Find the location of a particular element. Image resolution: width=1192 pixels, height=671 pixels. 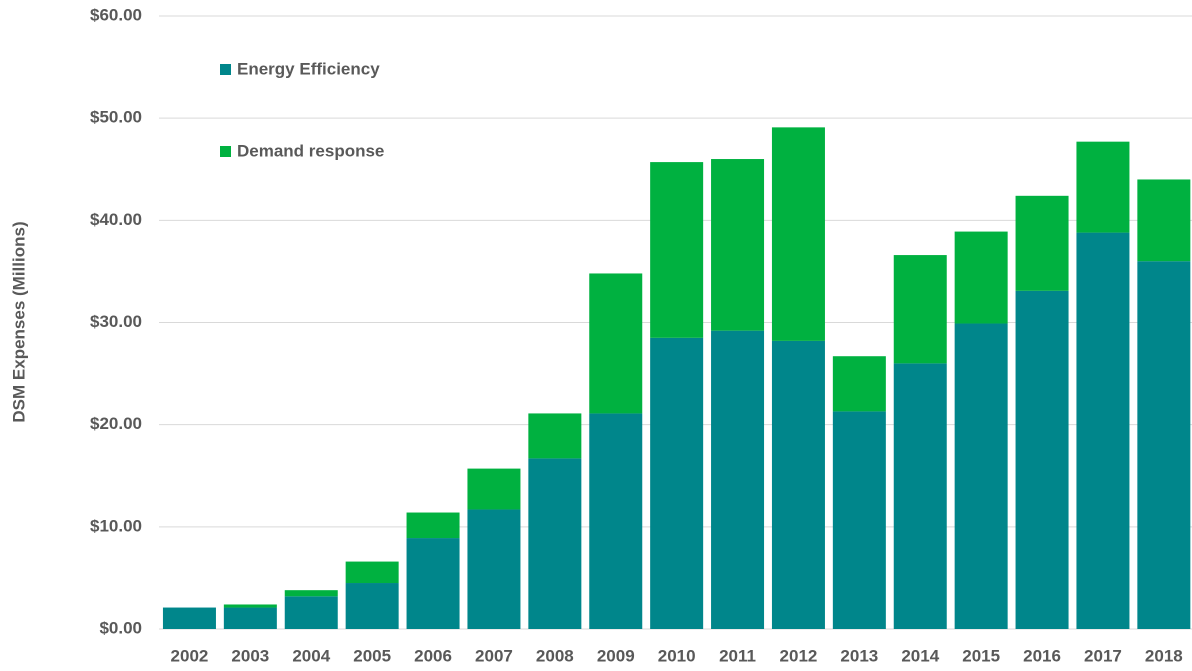

x-tick-label: 2002 is located at coordinates (190, 655).